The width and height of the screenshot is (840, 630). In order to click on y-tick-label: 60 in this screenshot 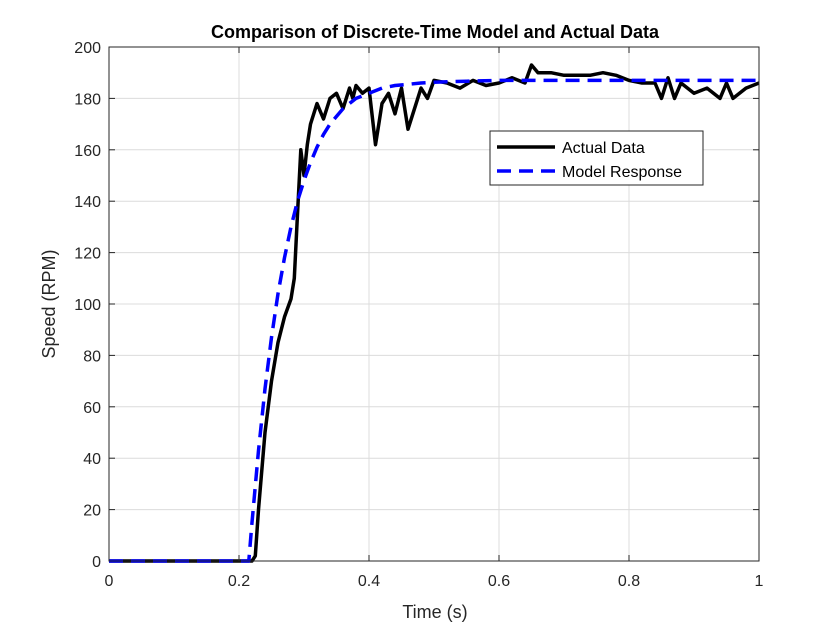, I will do `click(92, 408)`.